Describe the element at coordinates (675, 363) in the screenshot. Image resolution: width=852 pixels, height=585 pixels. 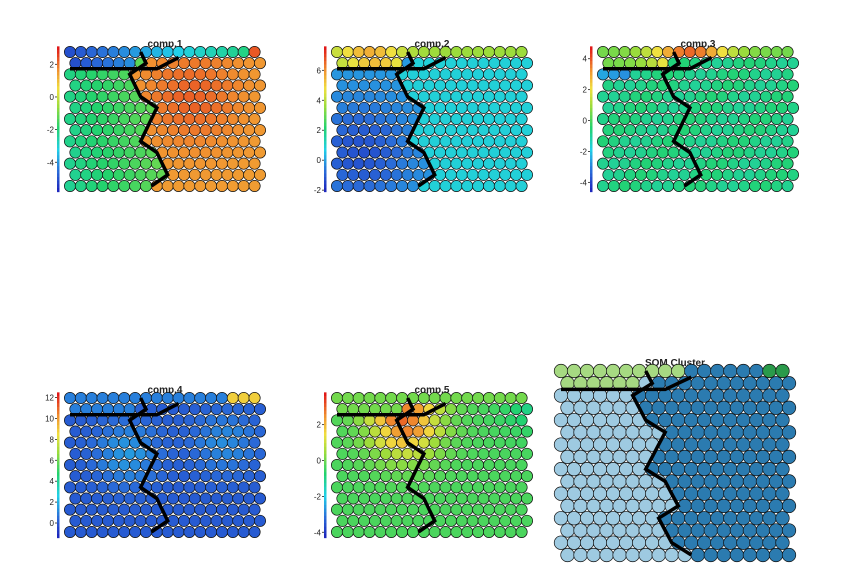
I see `panel-title: SOM Cluster` at that location.